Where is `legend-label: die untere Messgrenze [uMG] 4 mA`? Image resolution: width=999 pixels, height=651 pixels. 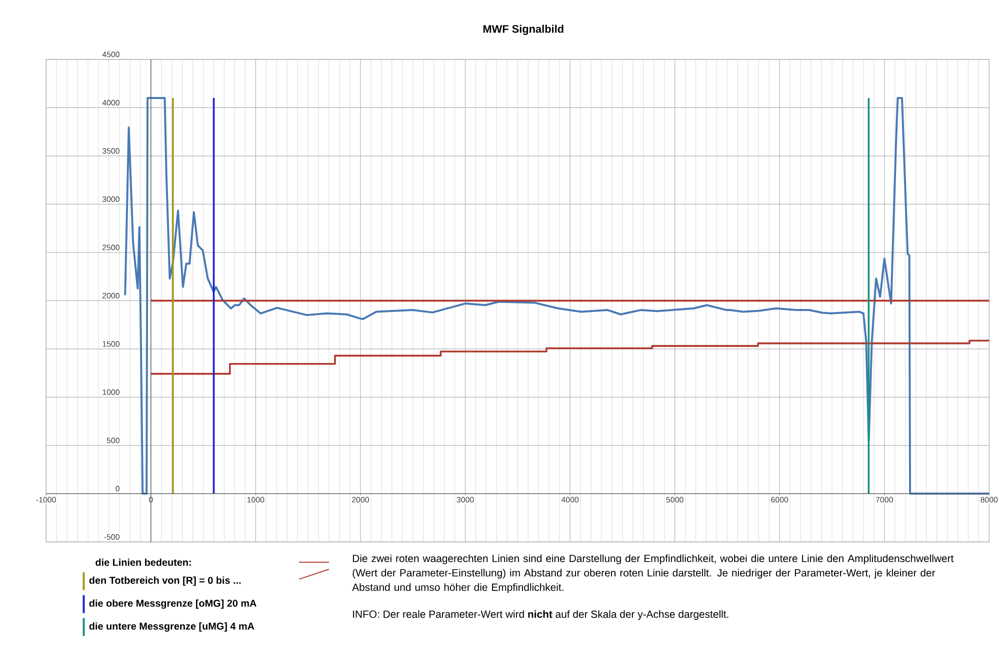 legend-label: die untere Messgrenze [uMG] 4 mA is located at coordinates (171, 627).